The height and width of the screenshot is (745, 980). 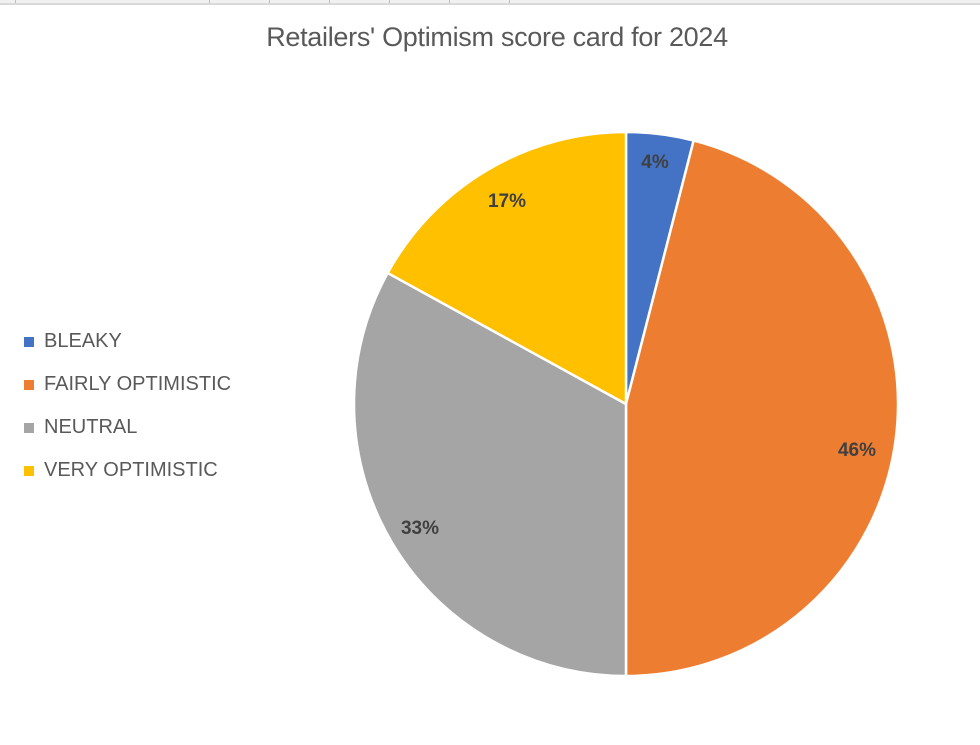 I want to click on data-label-bleaky: 4%, so click(x=655, y=162).